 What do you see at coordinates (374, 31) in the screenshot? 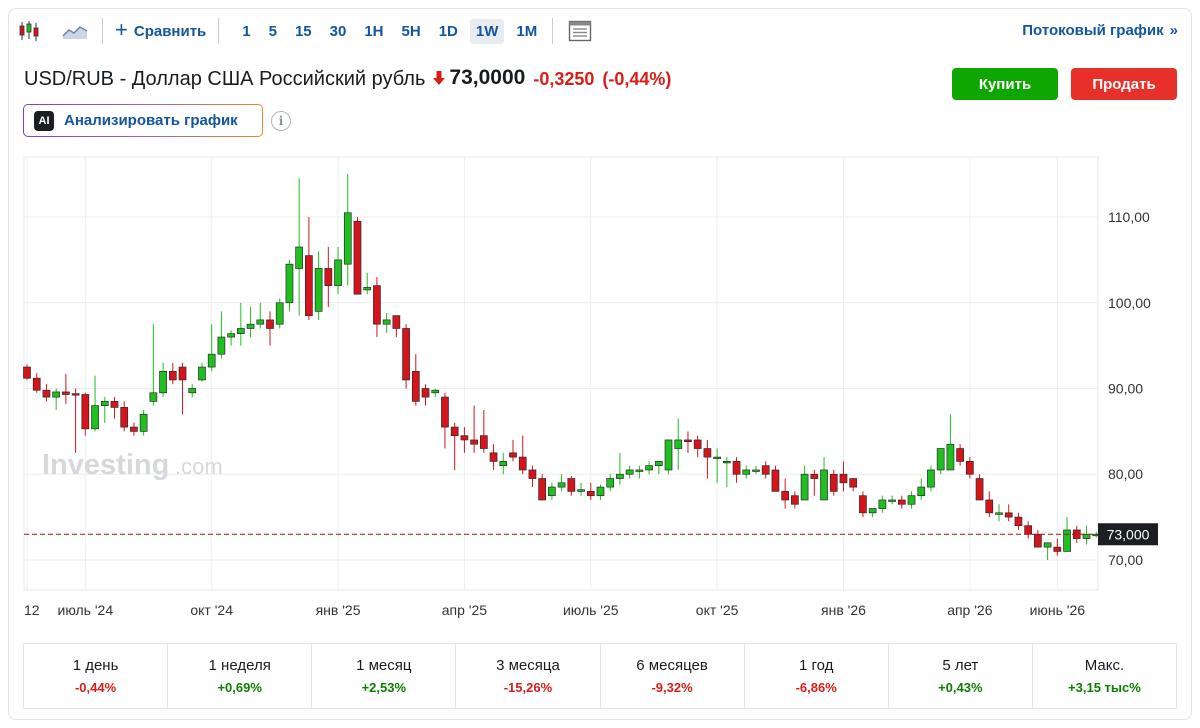
I see `interval-1h: 1H` at bounding box center [374, 31].